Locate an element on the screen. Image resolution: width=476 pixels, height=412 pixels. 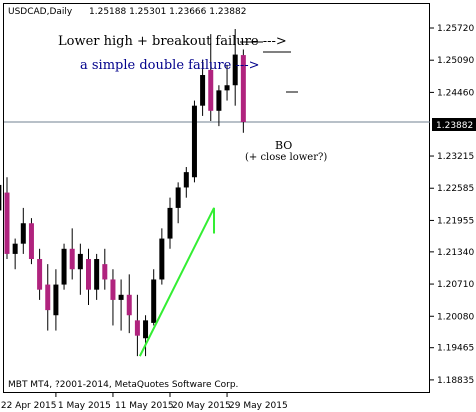
x-tick-label: 22 Apr 2015 is located at coordinates (29, 406).